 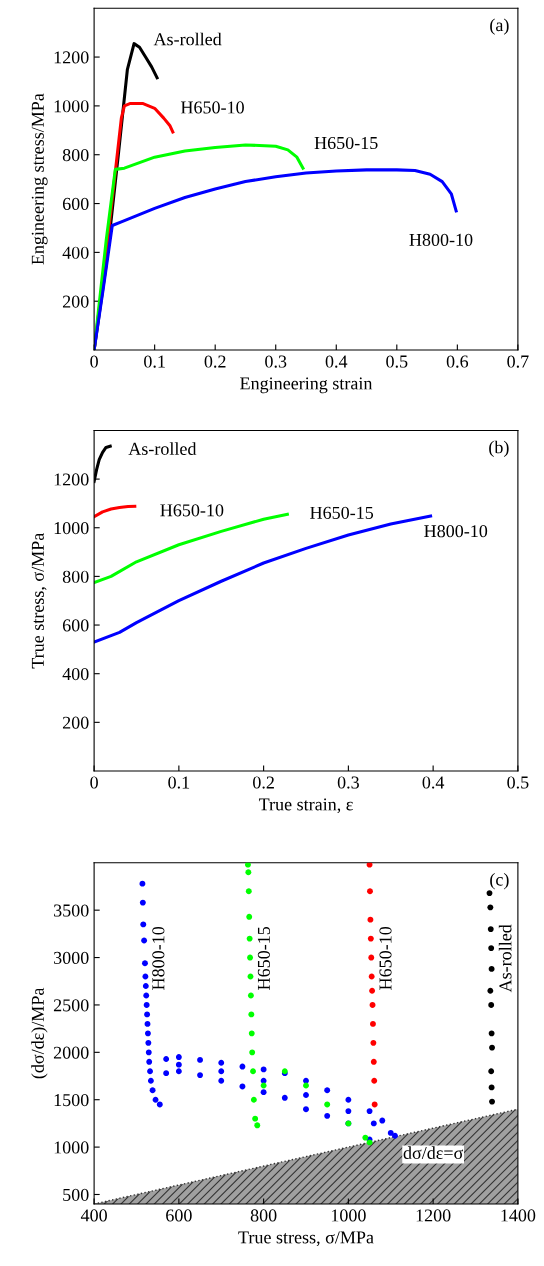 I want to click on text: H800-10, so click(x=158, y=958).